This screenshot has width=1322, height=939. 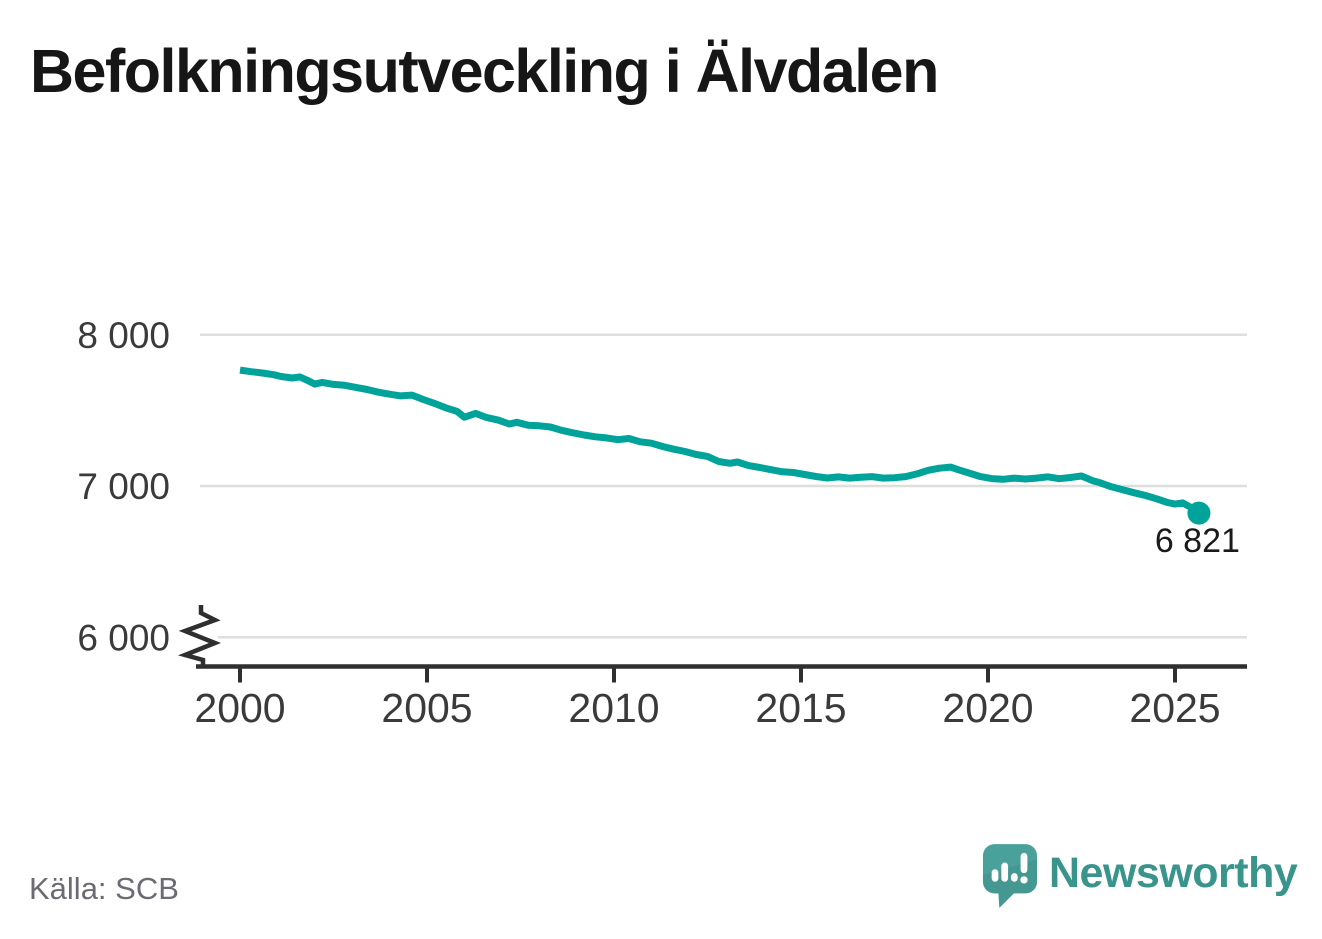 I want to click on x-tick-label: 2005, so click(x=426, y=708).